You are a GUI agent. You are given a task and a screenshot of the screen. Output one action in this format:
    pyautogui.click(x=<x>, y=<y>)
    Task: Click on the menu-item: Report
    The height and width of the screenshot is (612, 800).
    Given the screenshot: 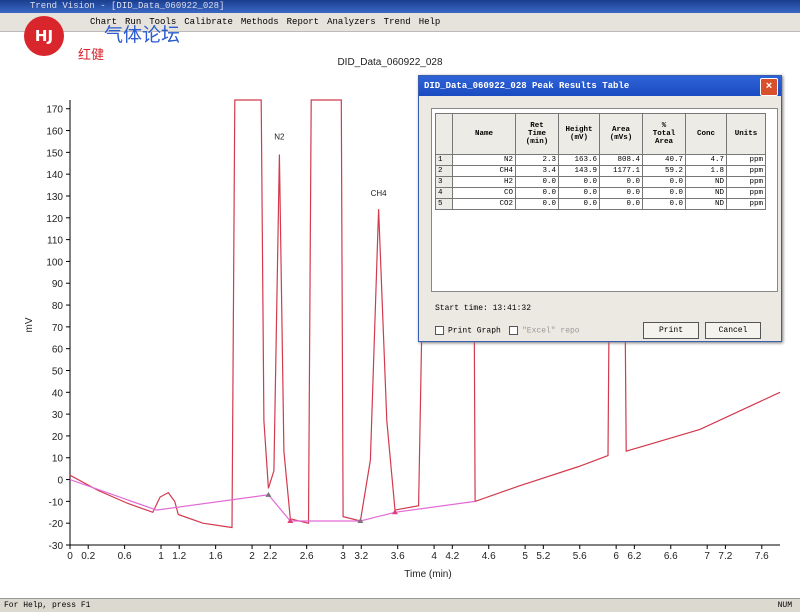 What is the action you would take?
    pyautogui.click(x=303, y=22)
    